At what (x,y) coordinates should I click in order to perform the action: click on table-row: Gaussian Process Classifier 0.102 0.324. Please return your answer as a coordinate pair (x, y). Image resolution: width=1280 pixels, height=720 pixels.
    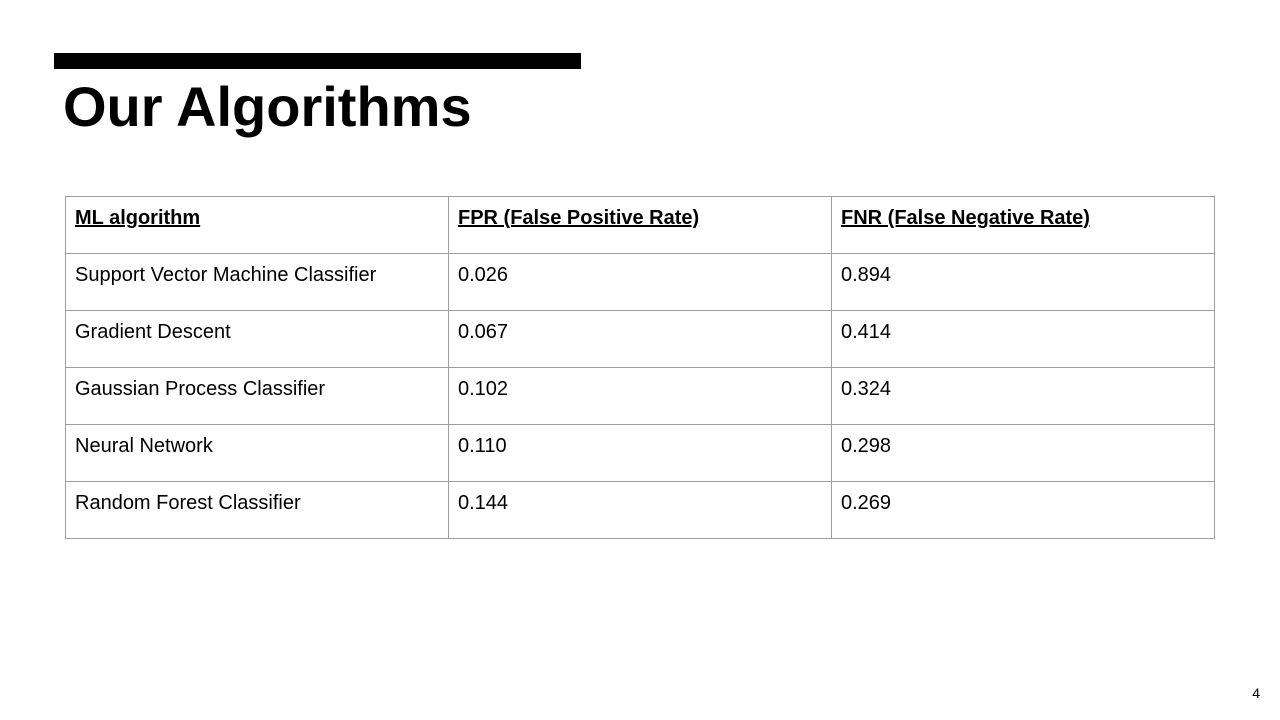
    Looking at the image, I should click on (640, 396).